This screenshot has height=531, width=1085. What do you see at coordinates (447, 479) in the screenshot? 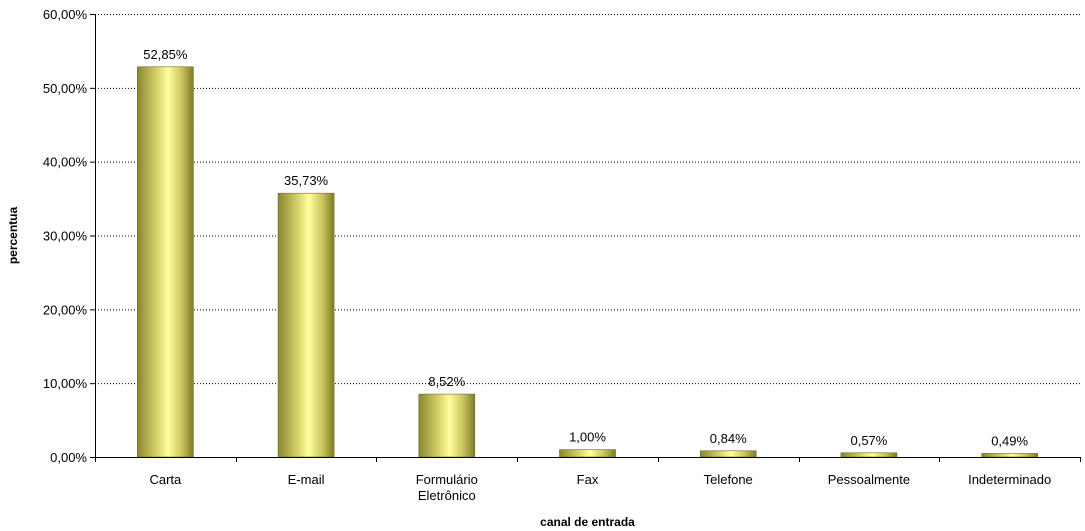
I see `x-tick-label-line: Formulário` at bounding box center [447, 479].